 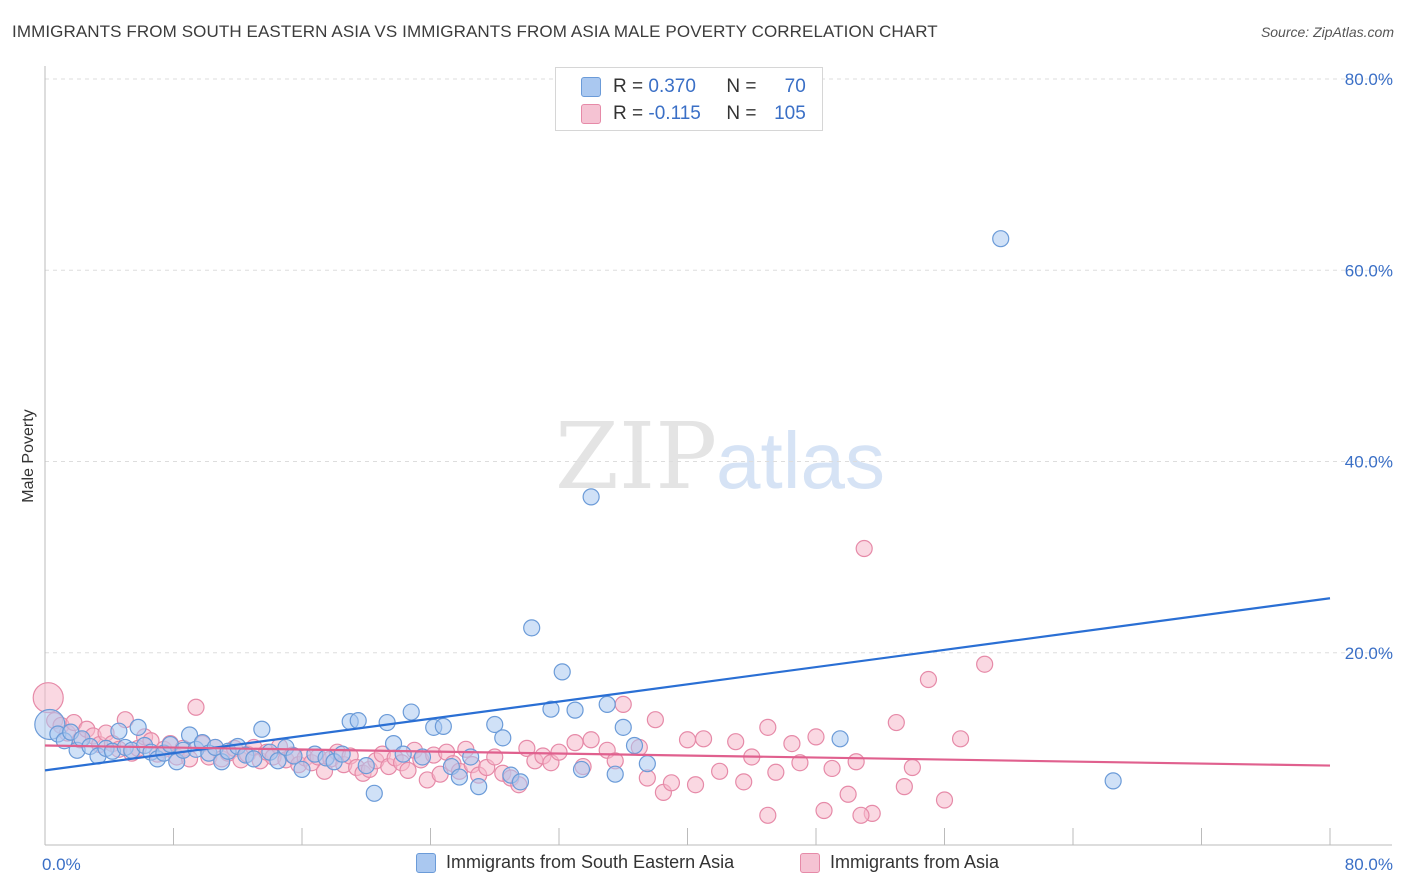 I want to click on legend-label-se-asia: Immigrants from South Eastern Asia, so click(x=590, y=862).